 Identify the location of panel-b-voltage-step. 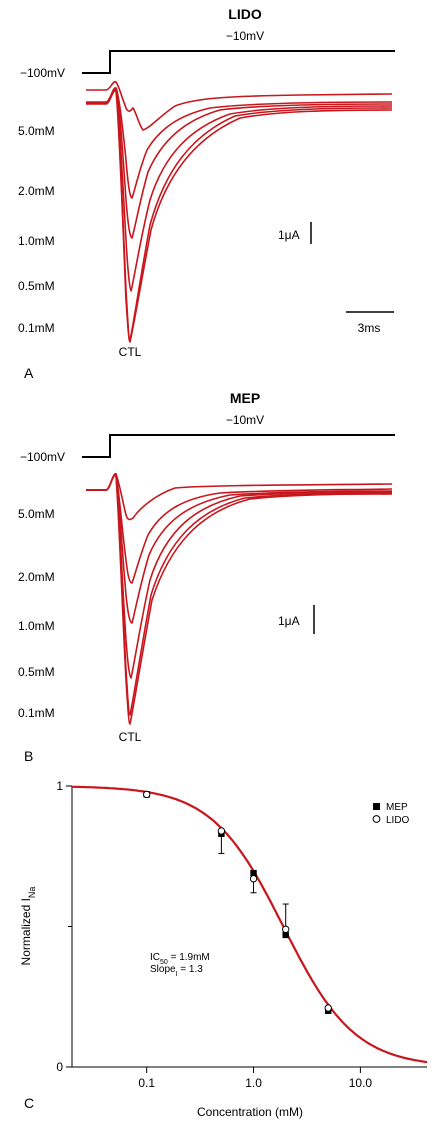
(238, 446).